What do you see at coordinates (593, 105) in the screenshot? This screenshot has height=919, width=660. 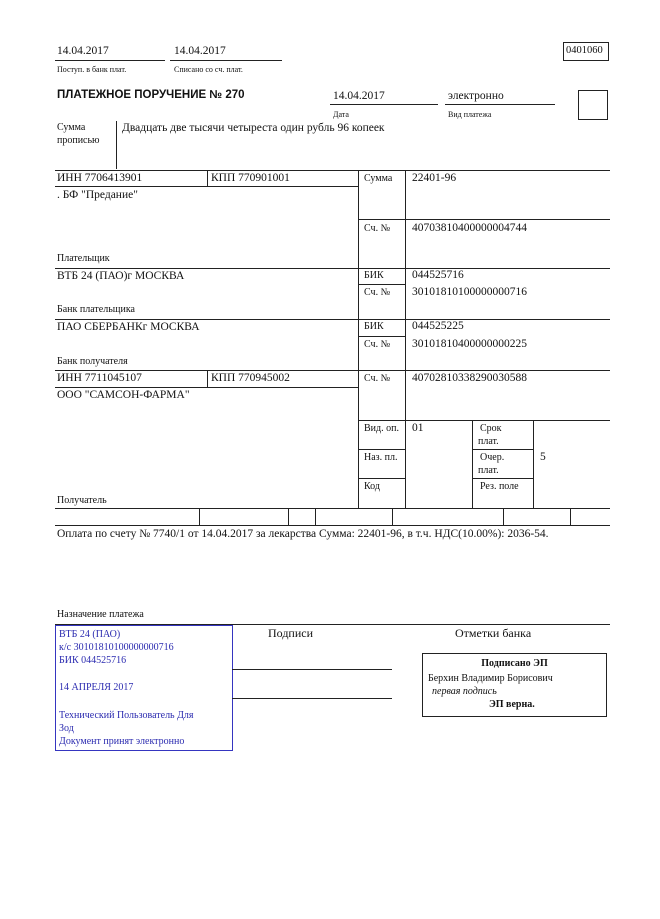 I see `empty-box` at bounding box center [593, 105].